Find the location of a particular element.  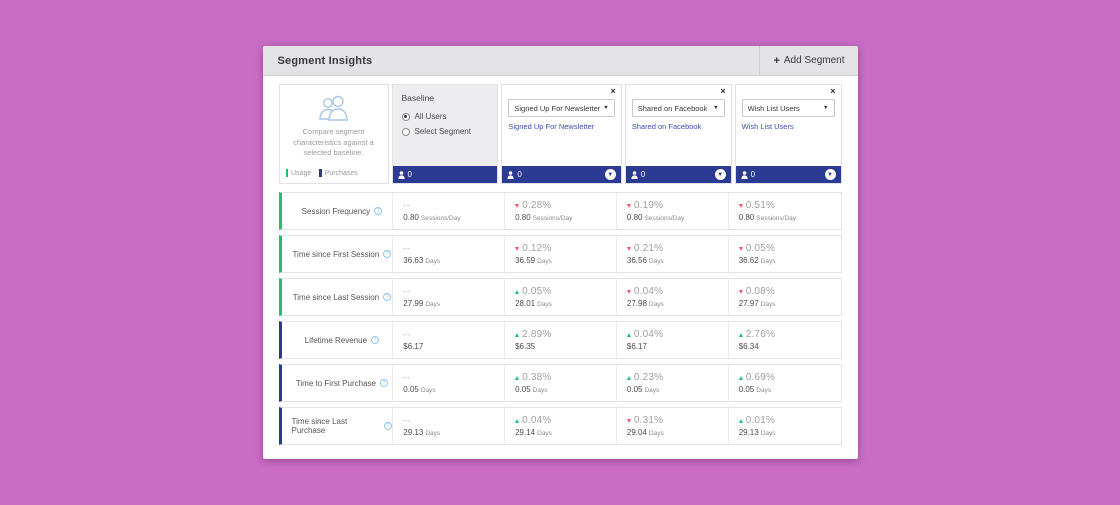

segment-value-cell: 0.19% 0.80 Sessions/Day is located at coordinates (673, 211).